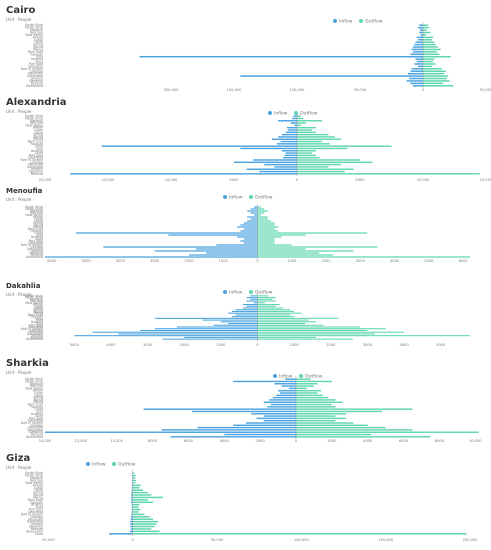 This screenshot has height=550, width=491. What do you see at coordinates (35, 332) in the screenshot?
I see `category-label: Menoufia` at bounding box center [35, 332].